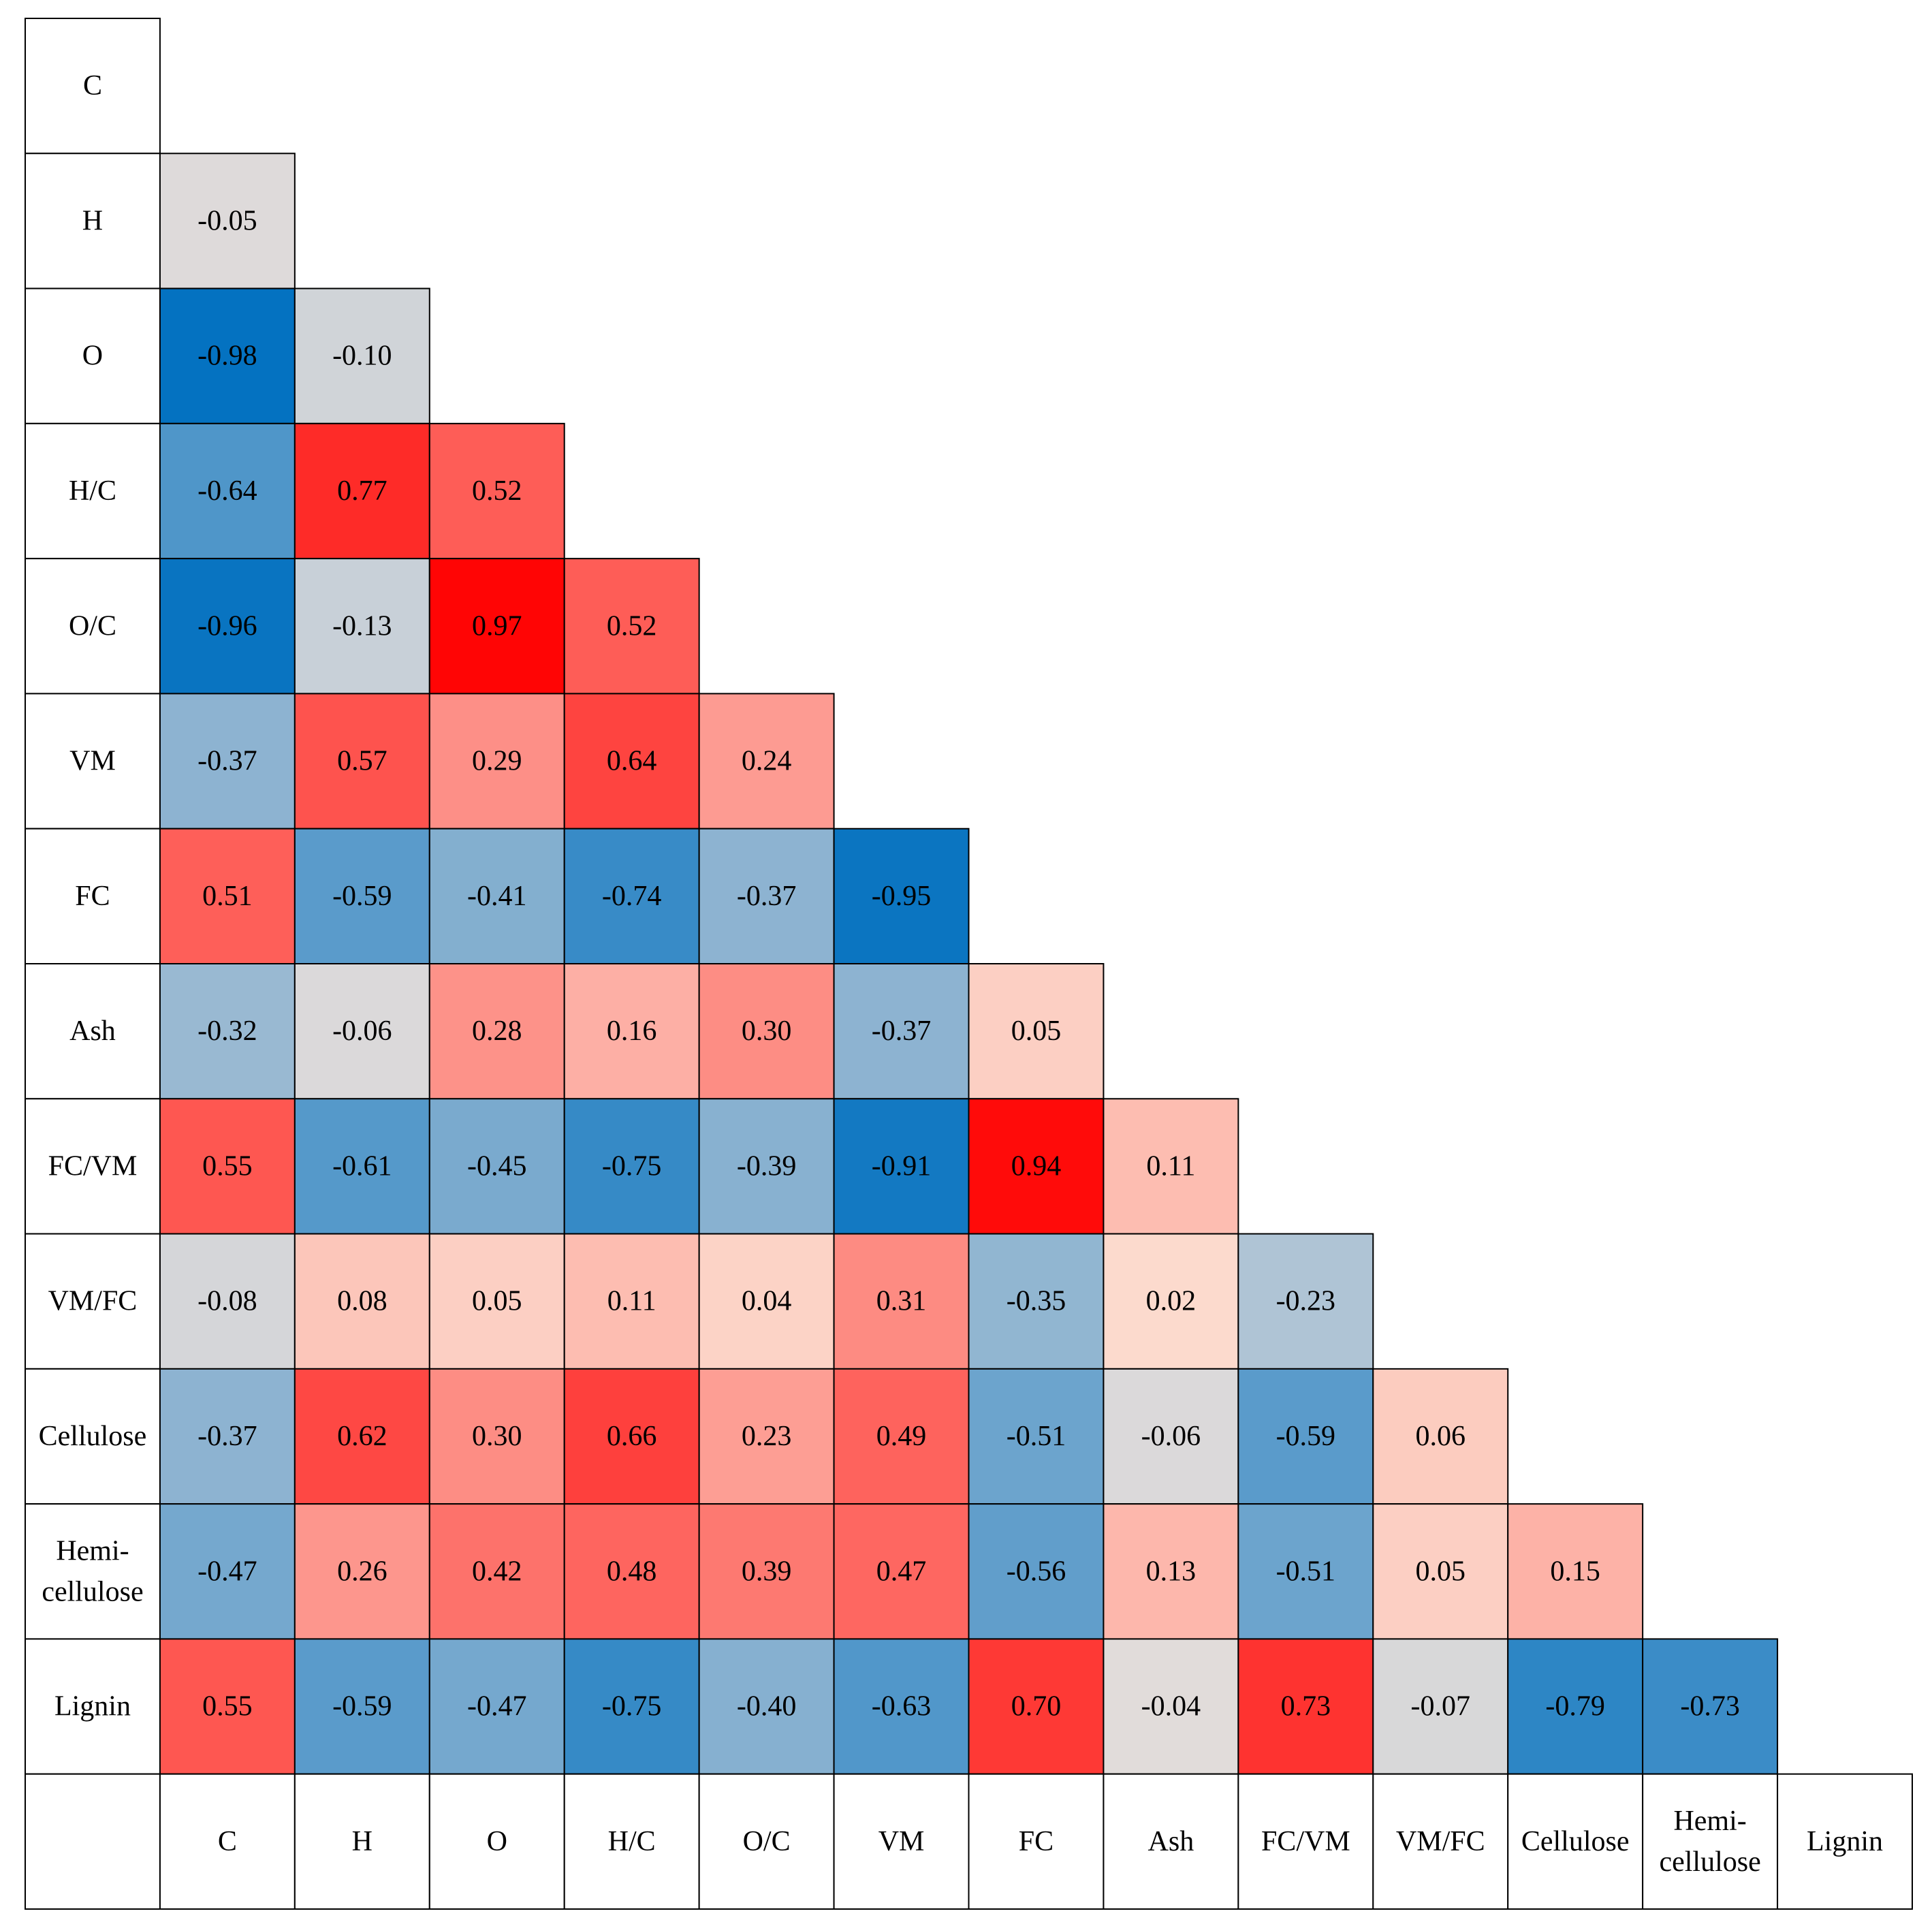 This screenshot has height=1922, width=1932. I want to click on col-label-cellulose: Cellulose, so click(1575, 1842).